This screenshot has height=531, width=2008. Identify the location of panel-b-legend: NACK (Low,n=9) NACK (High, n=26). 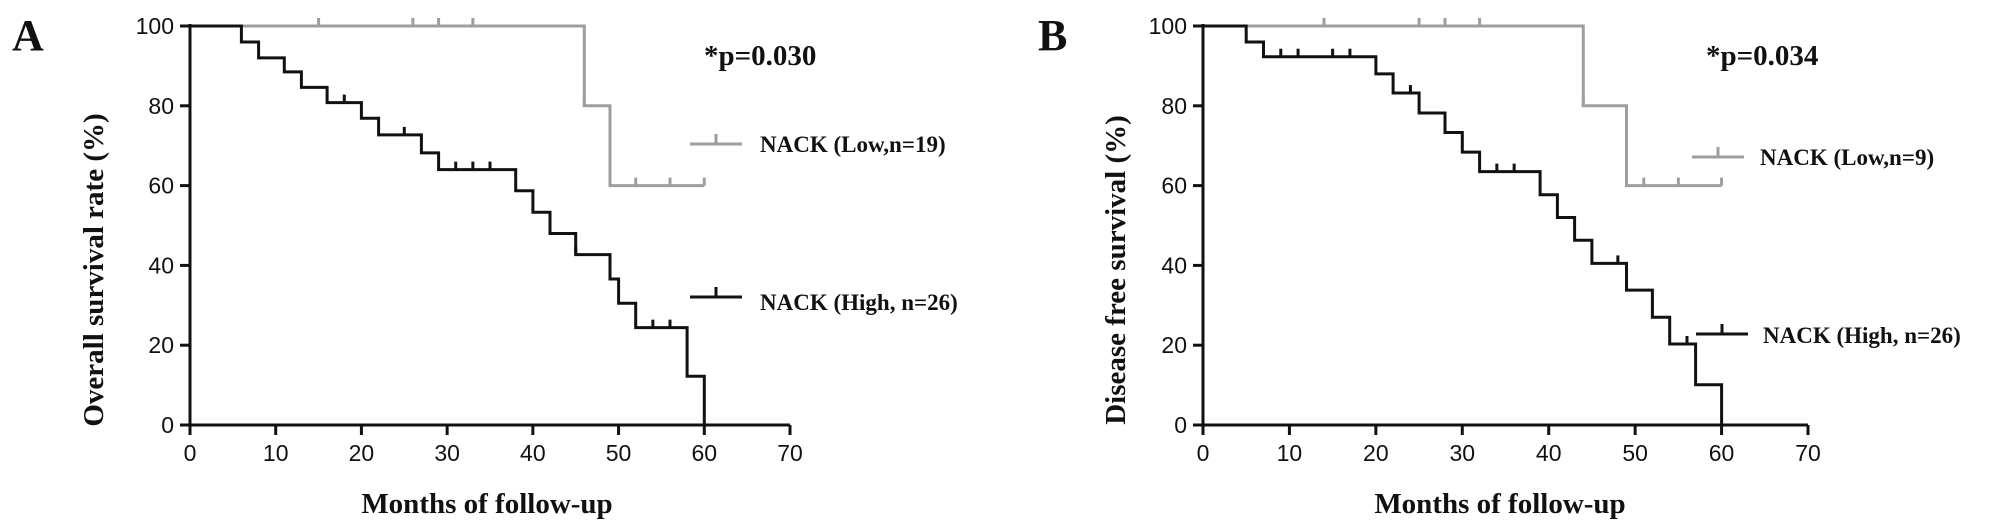
(1860, 246).